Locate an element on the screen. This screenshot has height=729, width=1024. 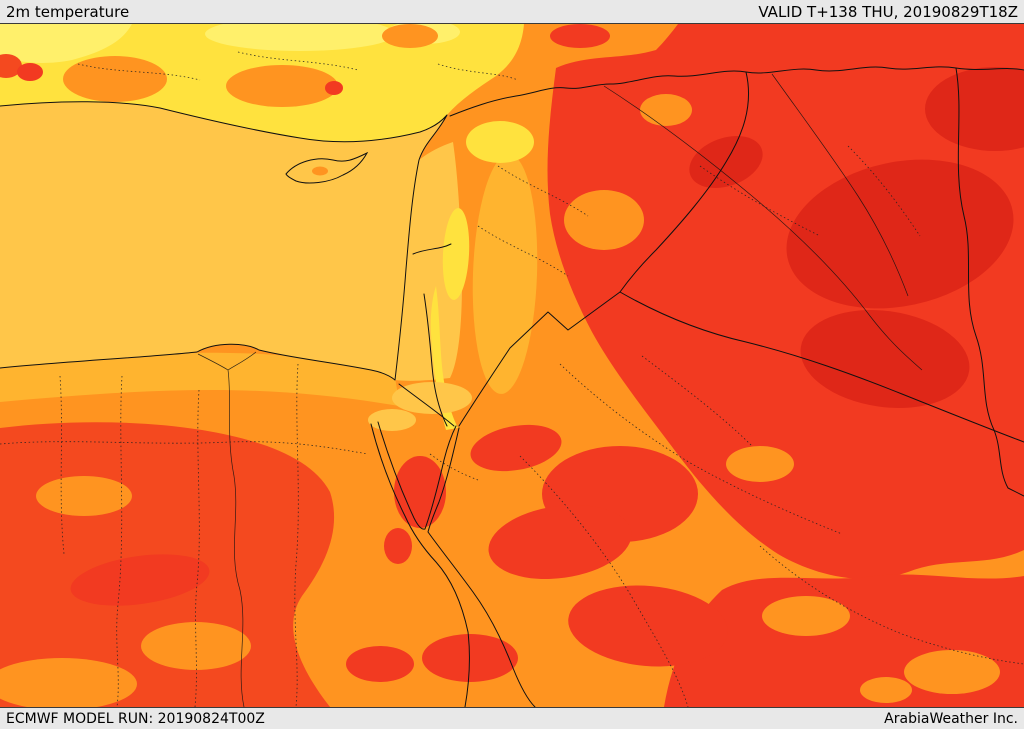
cyprus-island is located at coordinates (327, 167).